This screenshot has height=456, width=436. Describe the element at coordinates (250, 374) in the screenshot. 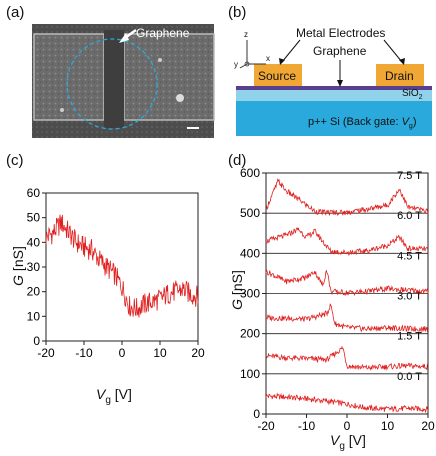

I see `y-tick-label: 100` at that location.